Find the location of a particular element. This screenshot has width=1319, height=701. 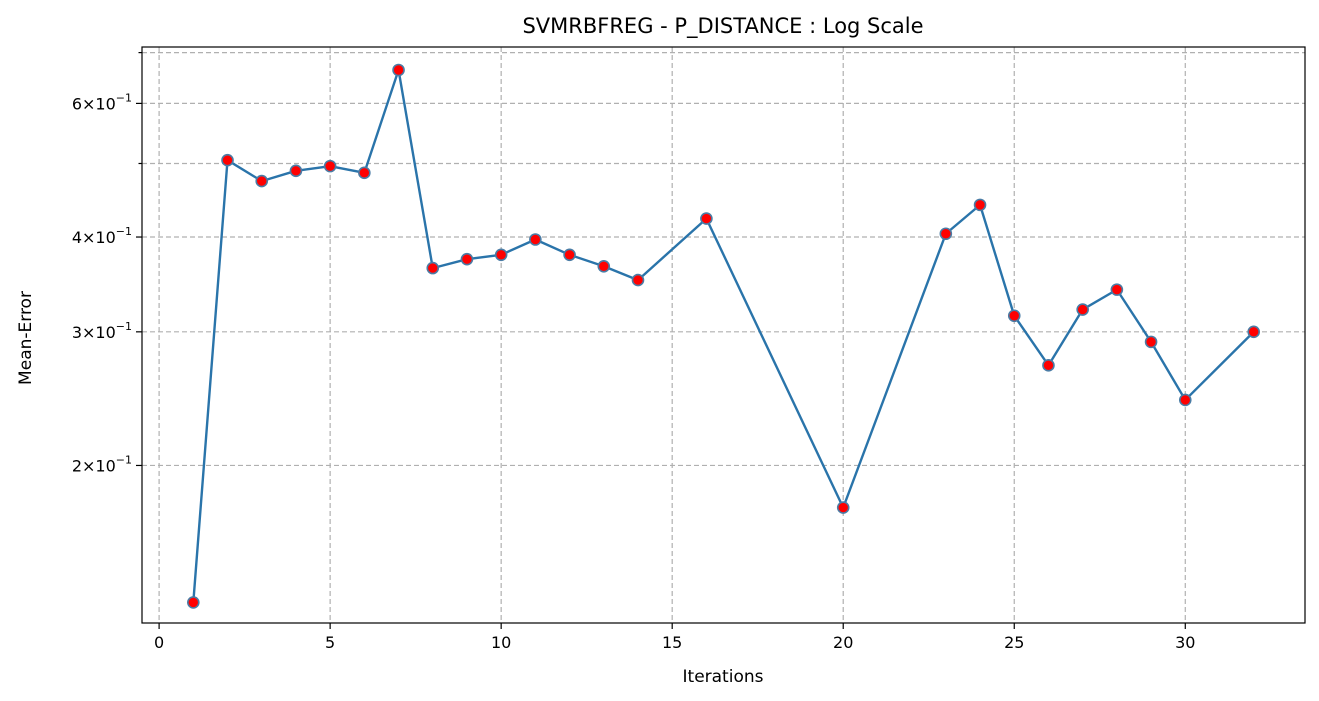

x-axis-label: Iterations is located at coordinates (723, 677).